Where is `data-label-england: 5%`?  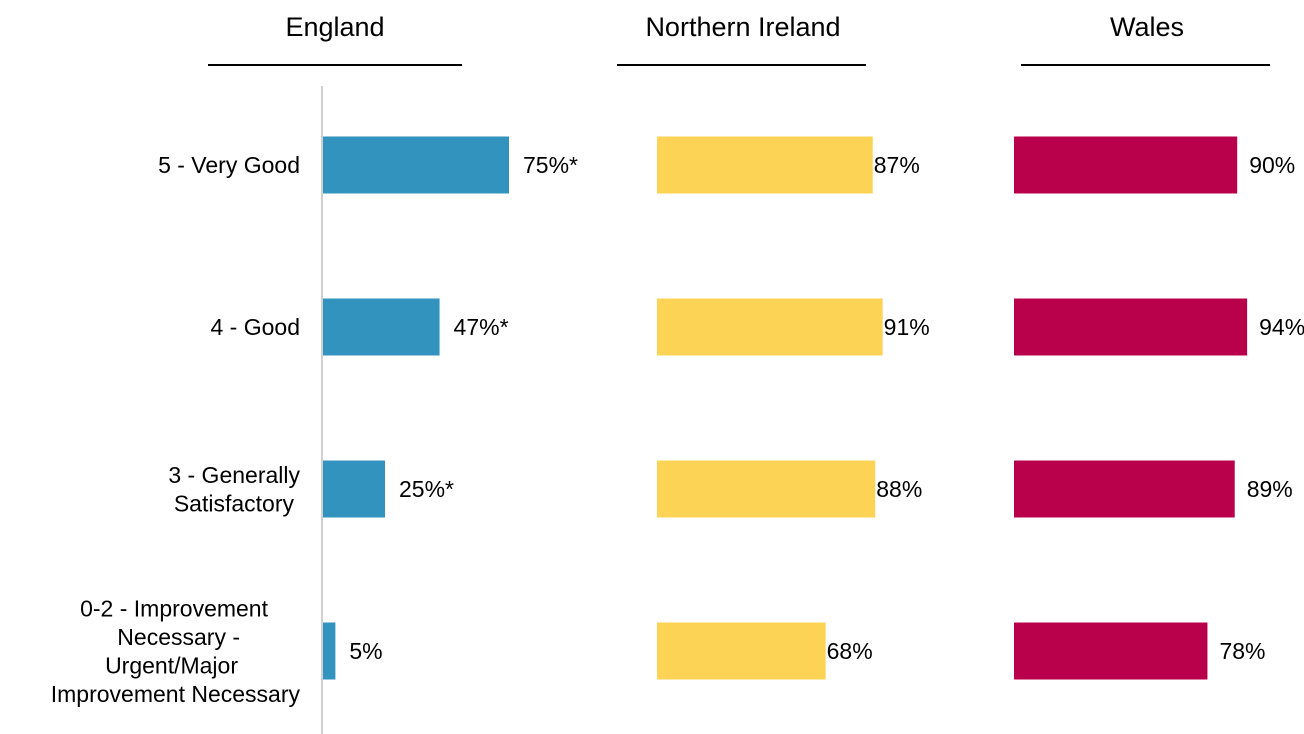
data-label-england: 5% is located at coordinates (365, 651).